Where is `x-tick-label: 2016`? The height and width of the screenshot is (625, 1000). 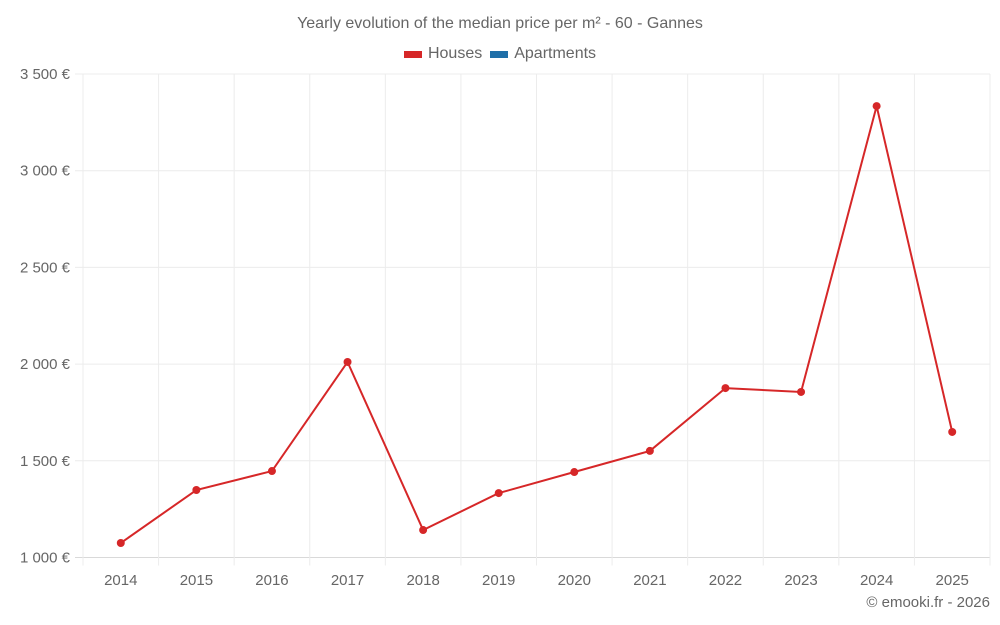 x-tick-label: 2016 is located at coordinates (271, 580).